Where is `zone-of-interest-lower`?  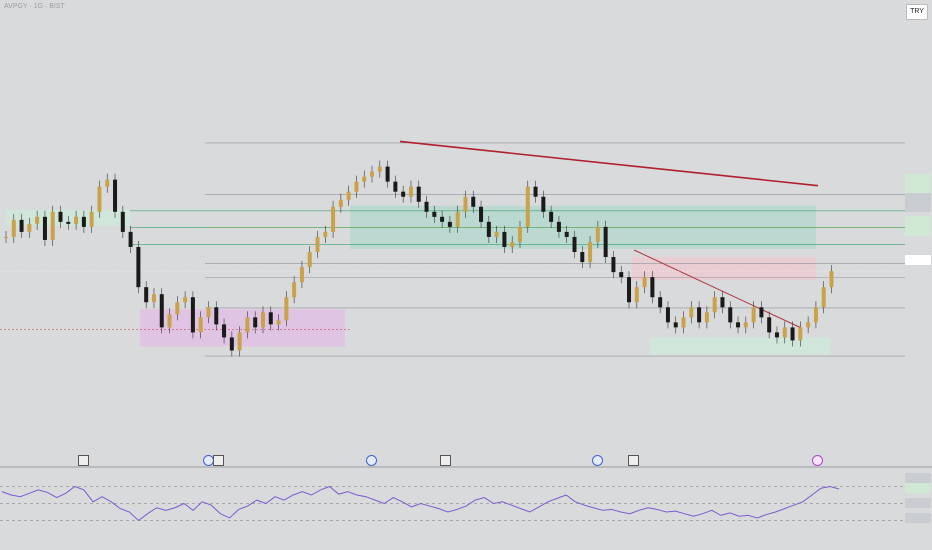 zone-of-interest-lower is located at coordinates (740, 346).